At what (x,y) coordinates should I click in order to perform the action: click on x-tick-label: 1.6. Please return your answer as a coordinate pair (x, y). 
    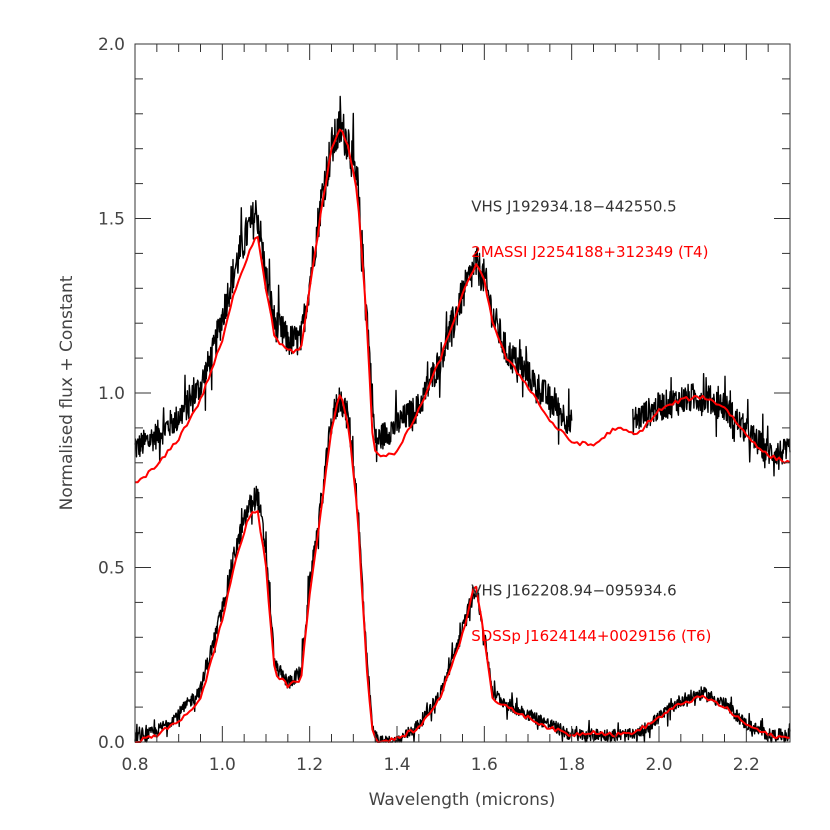
    Looking at the image, I should click on (484, 765).